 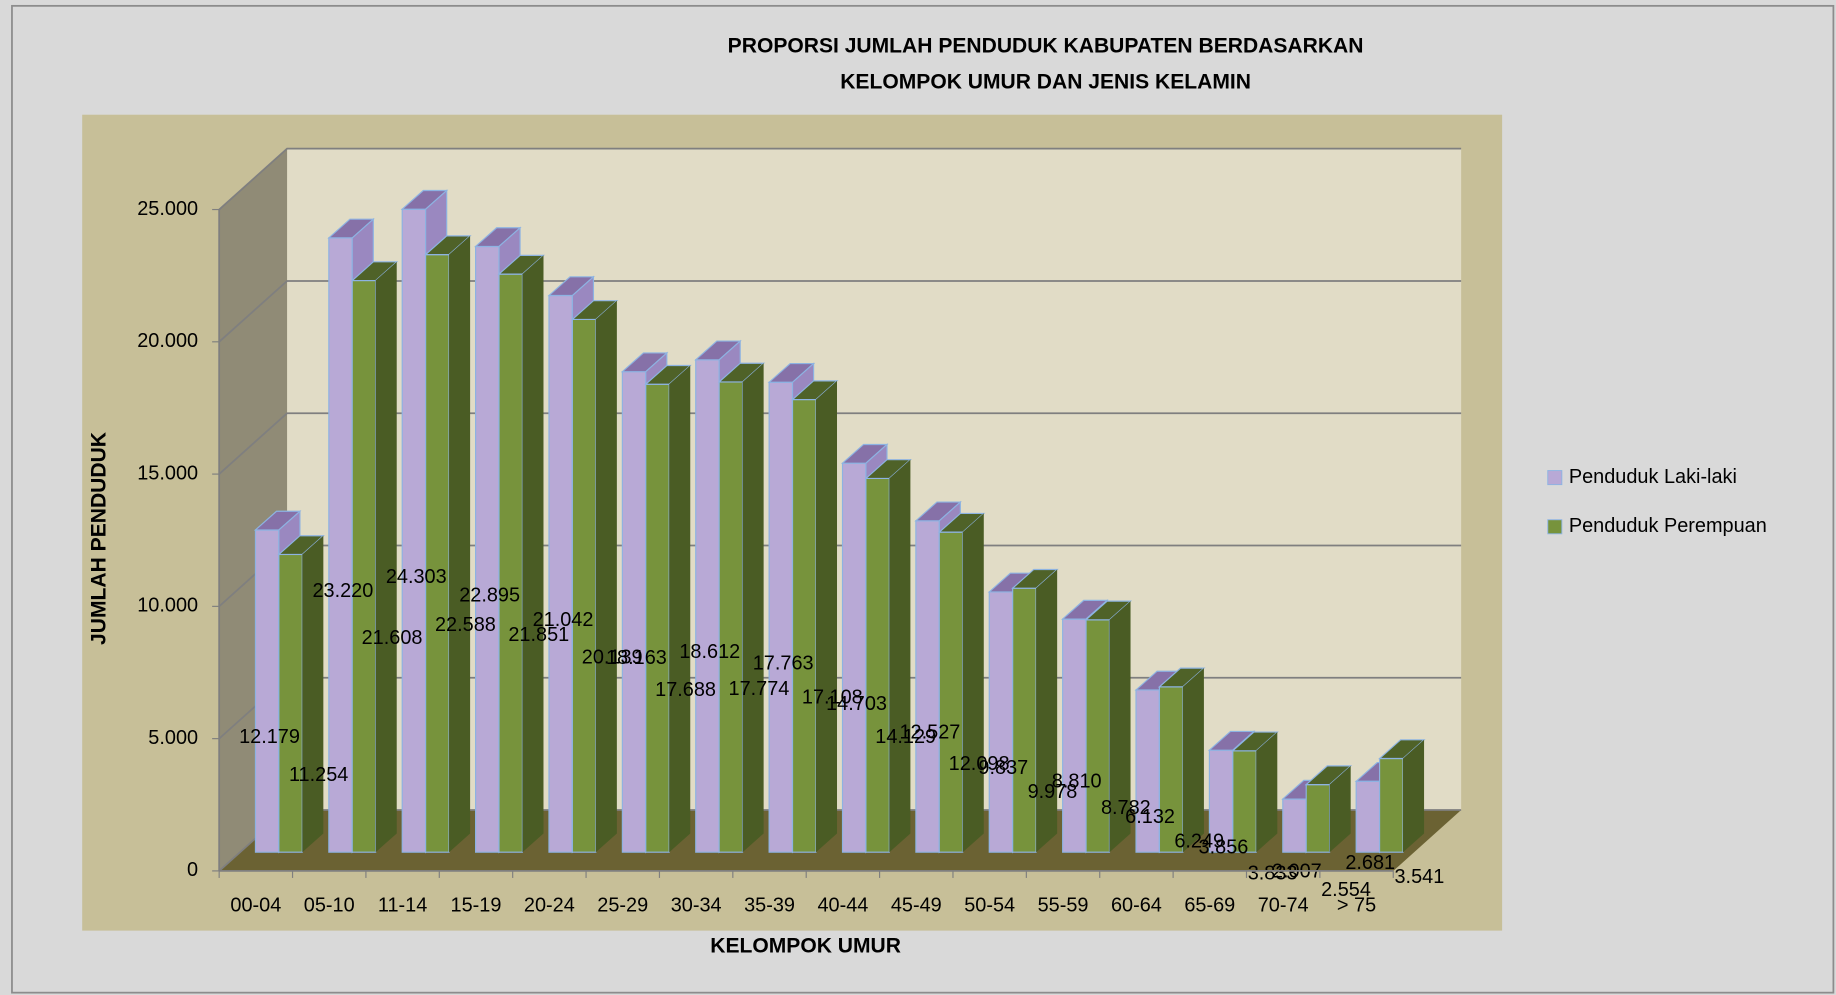 I want to click on data-label: 14.129, so click(x=905, y=737).